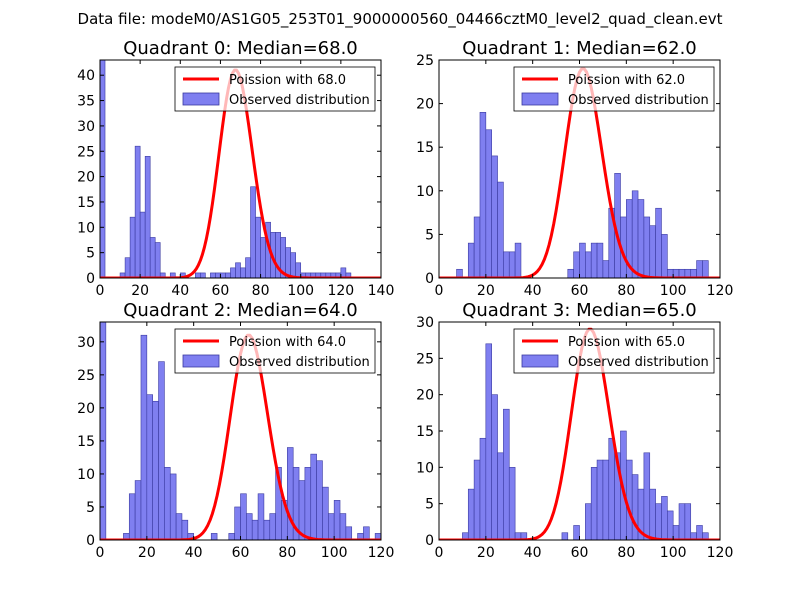 The width and height of the screenshot is (800, 600). What do you see at coordinates (86, 343) in the screenshot?
I see `y-tick-label: 30` at bounding box center [86, 343].